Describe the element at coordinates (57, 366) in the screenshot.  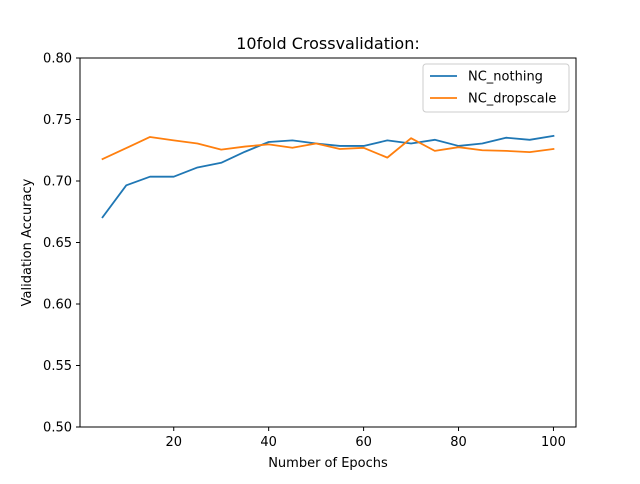
I see `y-tick-label: 0.55` at that location.